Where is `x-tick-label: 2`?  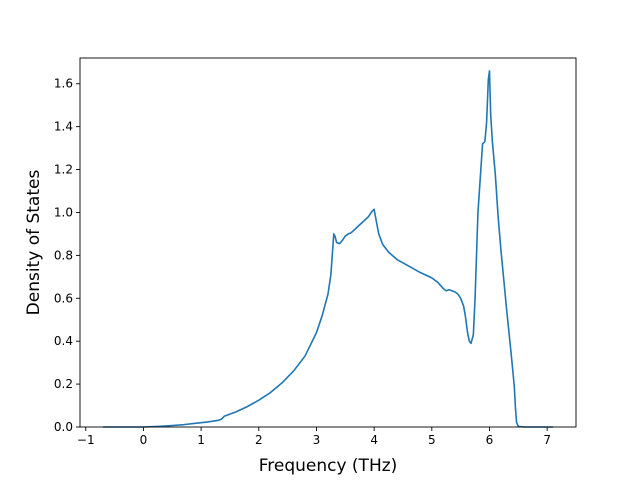 x-tick-label: 2 is located at coordinates (259, 440).